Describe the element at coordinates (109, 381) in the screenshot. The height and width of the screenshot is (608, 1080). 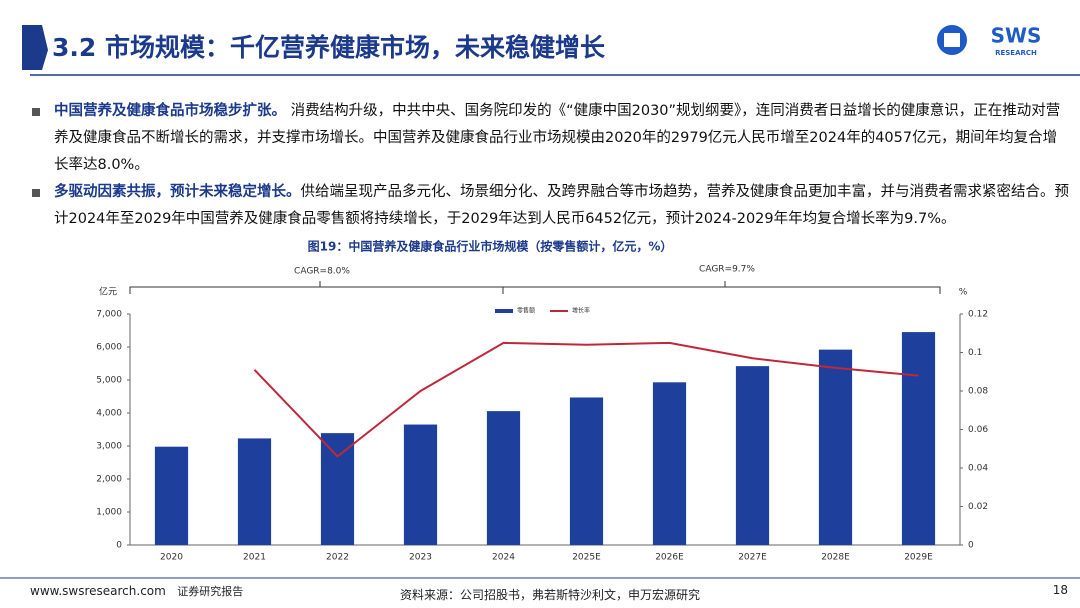
I see `y-tick-label: 5,000` at that location.